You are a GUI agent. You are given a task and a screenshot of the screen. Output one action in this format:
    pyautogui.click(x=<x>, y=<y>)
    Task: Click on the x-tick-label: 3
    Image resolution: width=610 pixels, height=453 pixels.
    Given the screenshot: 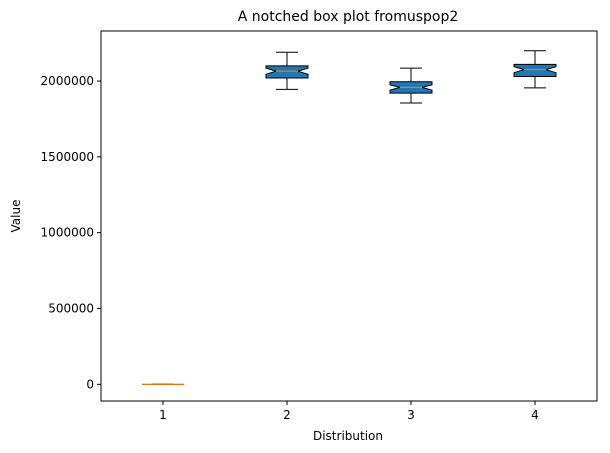 What is the action you would take?
    pyautogui.click(x=411, y=415)
    